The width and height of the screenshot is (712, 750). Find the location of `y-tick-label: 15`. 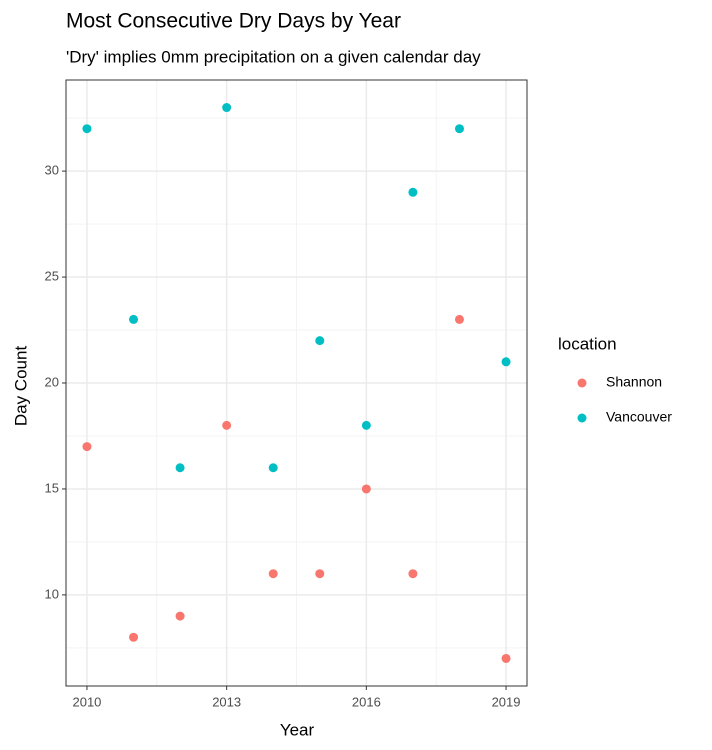

y-tick-label: 15 is located at coordinates (52, 487).